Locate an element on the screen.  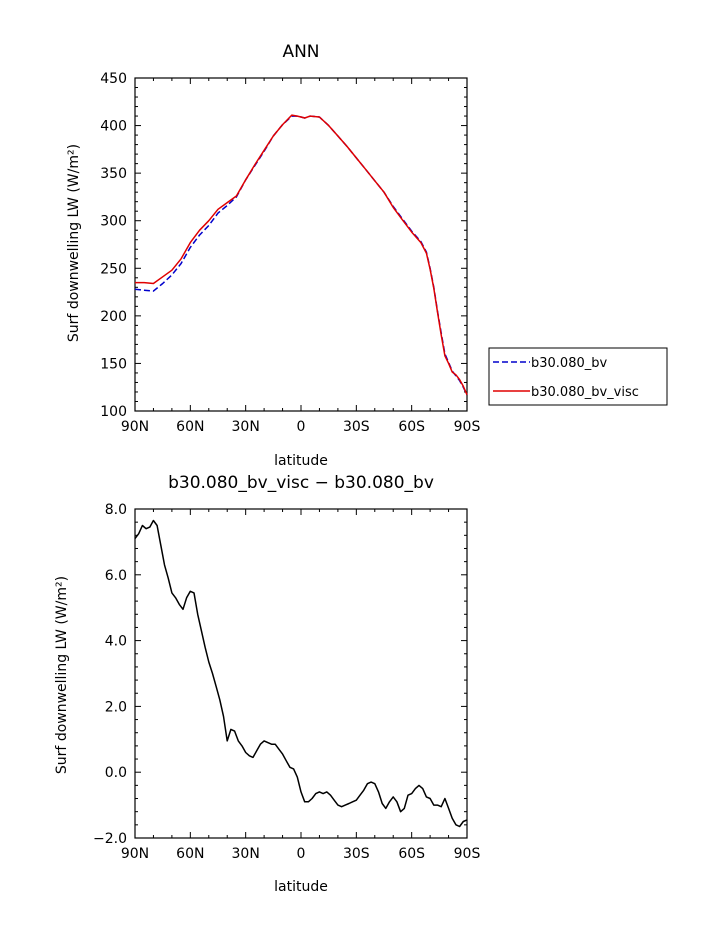
top-chart-x-tick-label: 60S is located at coordinates (411, 427).